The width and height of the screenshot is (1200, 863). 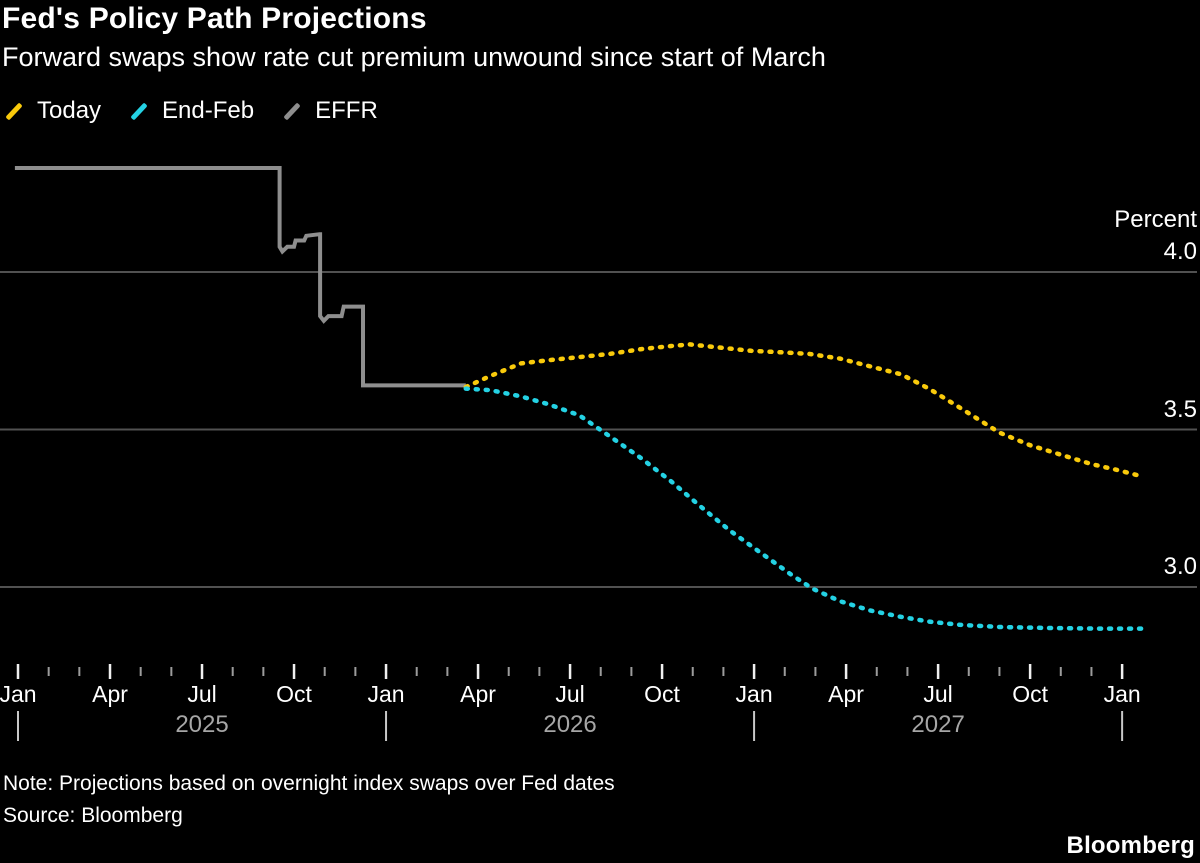 I want to click on x-axis-year-label: 2025, so click(x=202, y=724).